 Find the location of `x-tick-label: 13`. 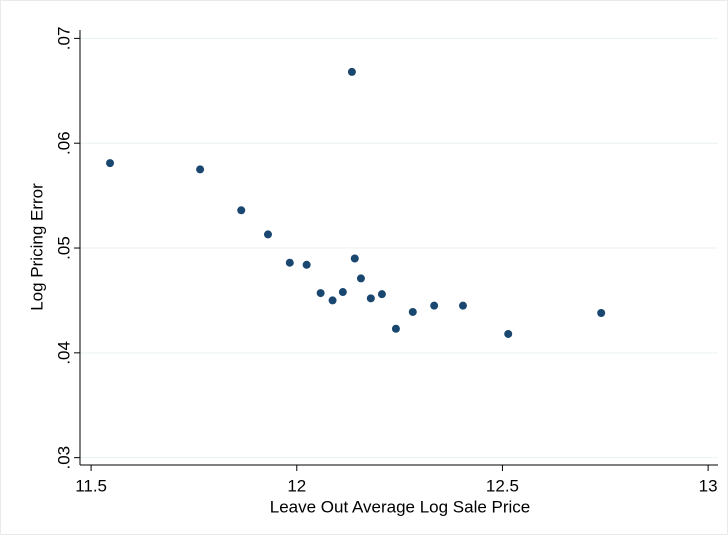

x-tick-label: 13 is located at coordinates (708, 485).